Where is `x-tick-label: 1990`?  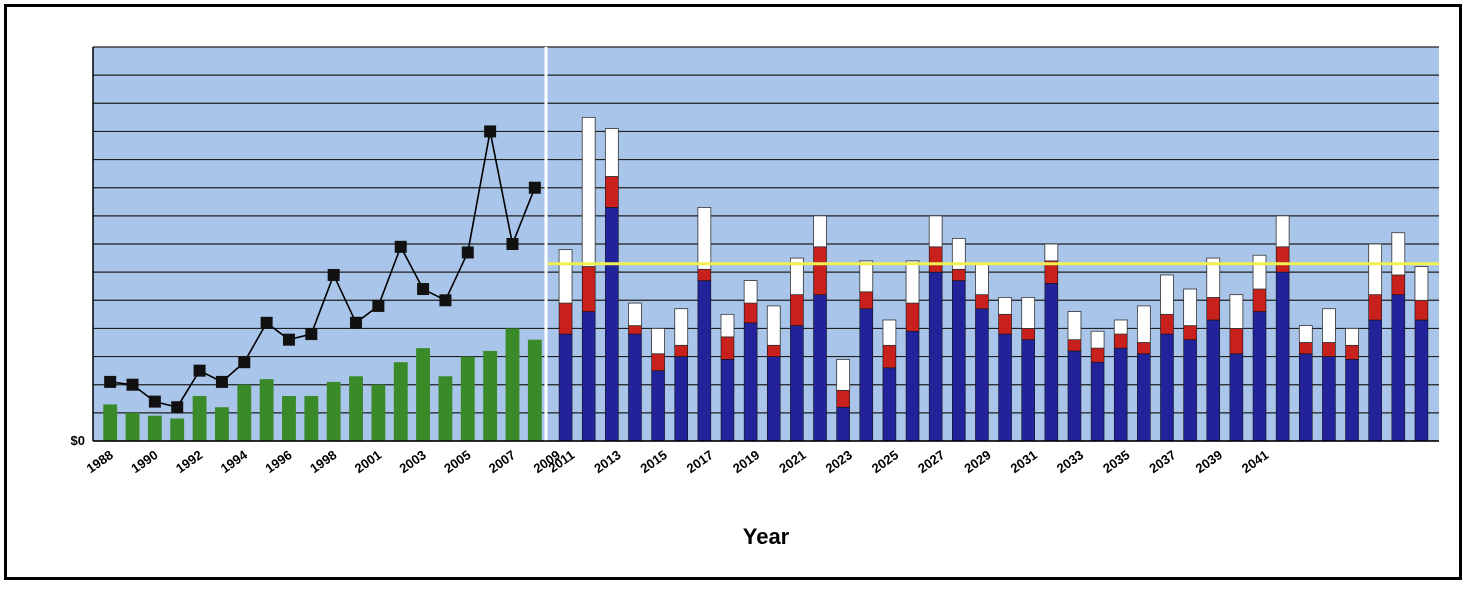
x-tick-label: 1990 is located at coordinates (144, 461).